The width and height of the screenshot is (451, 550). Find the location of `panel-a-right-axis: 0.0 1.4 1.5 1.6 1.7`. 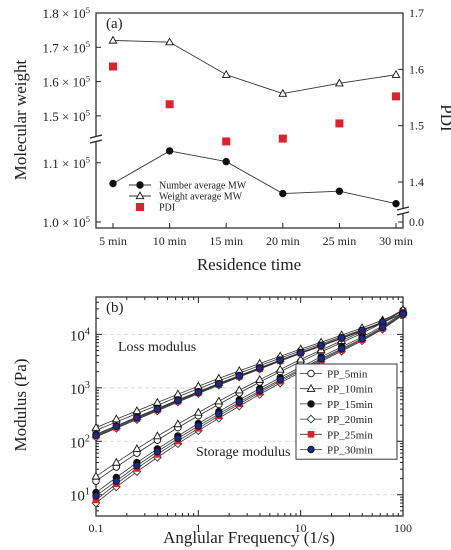

panel-a-right-axis: 0.0 1.4 1.5 1.6 1.7 is located at coordinates (411, 117).